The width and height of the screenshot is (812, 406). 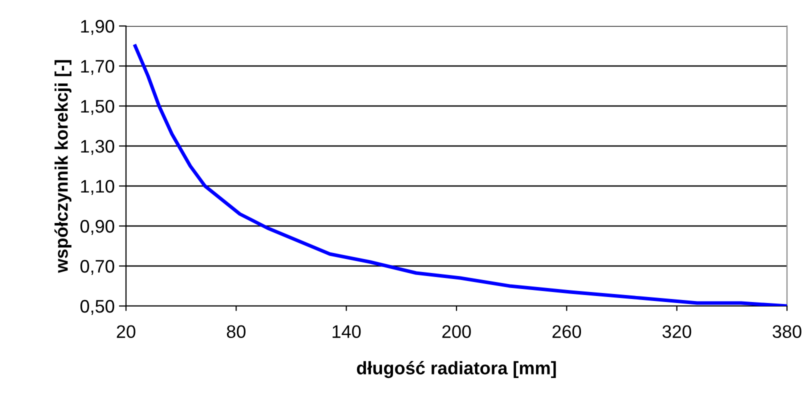 I want to click on x-tick-label: 380, so click(x=787, y=331).